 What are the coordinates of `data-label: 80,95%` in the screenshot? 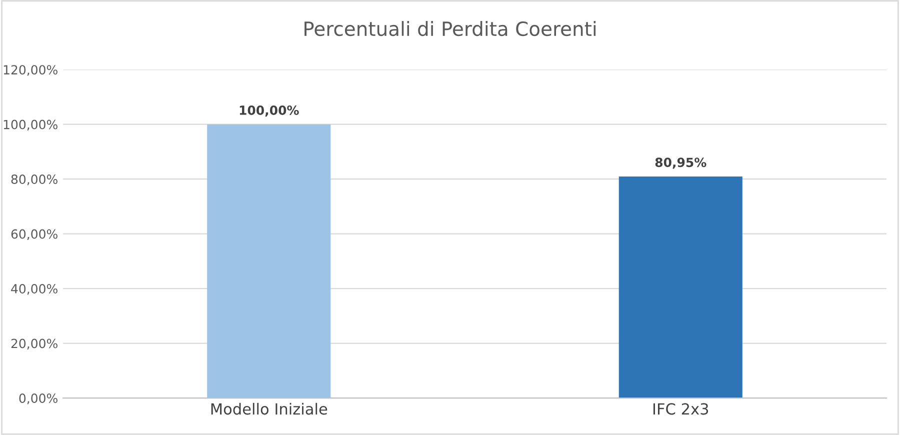 It's located at (680, 163).